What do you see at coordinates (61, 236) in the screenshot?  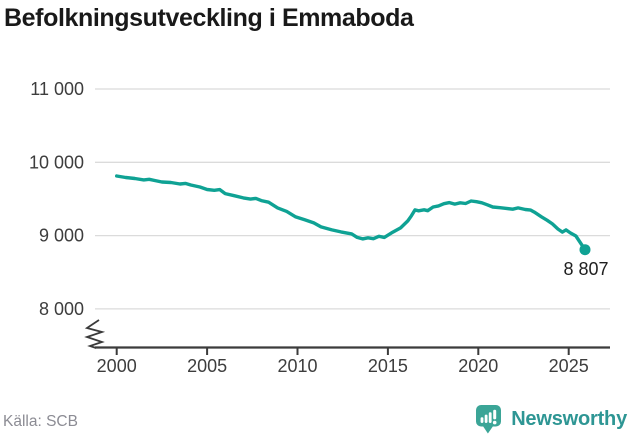 I see `y-tick-label: 9 000` at bounding box center [61, 236].